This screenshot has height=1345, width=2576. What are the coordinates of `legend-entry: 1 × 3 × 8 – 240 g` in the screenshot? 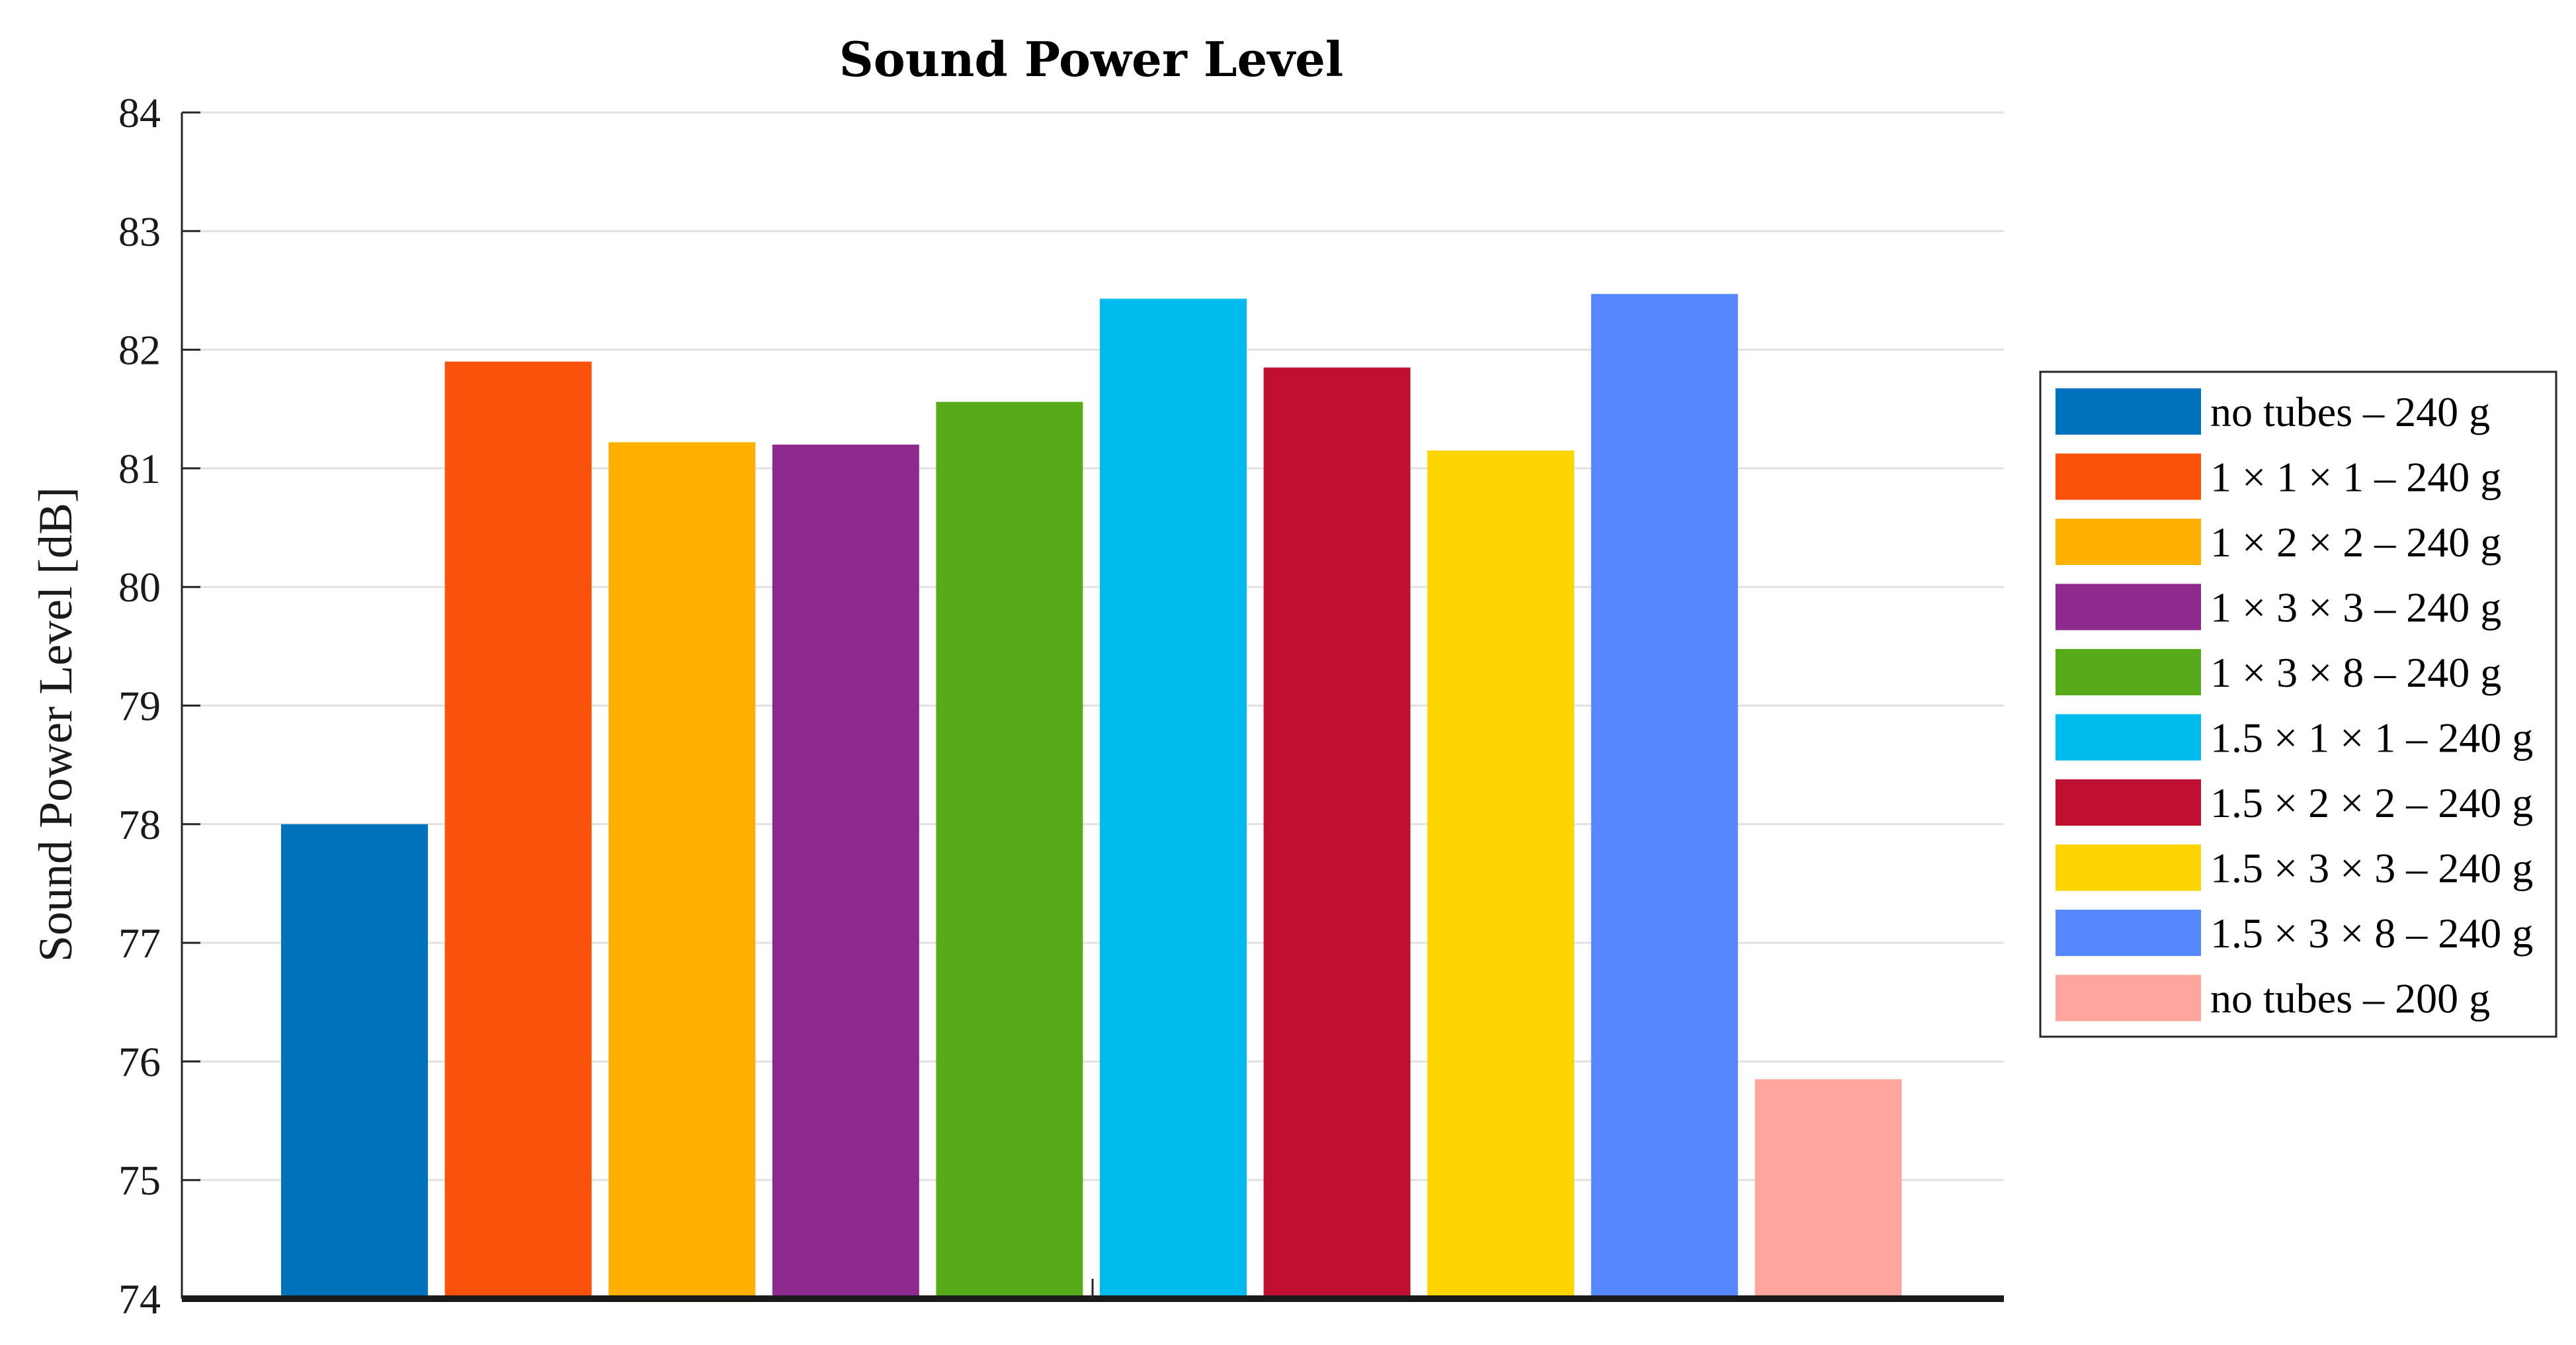 It's located at (2355, 672).